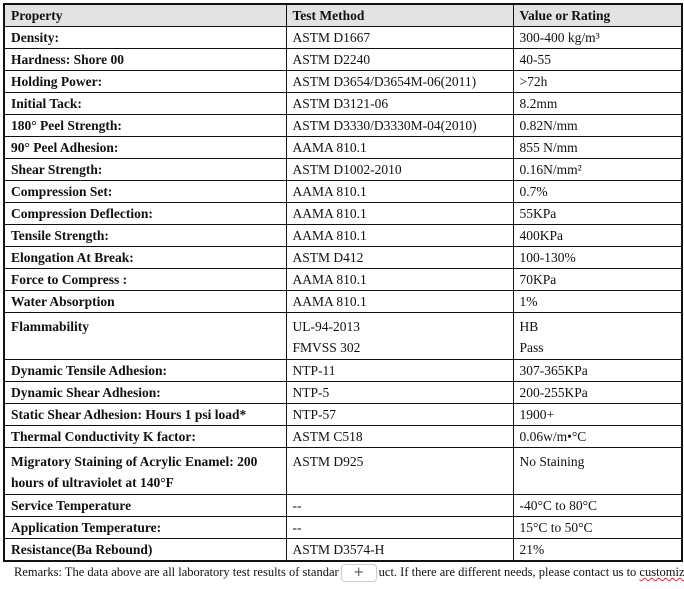 The width and height of the screenshot is (684, 589). I want to click on property-cell-text: Density:, so click(35, 37).